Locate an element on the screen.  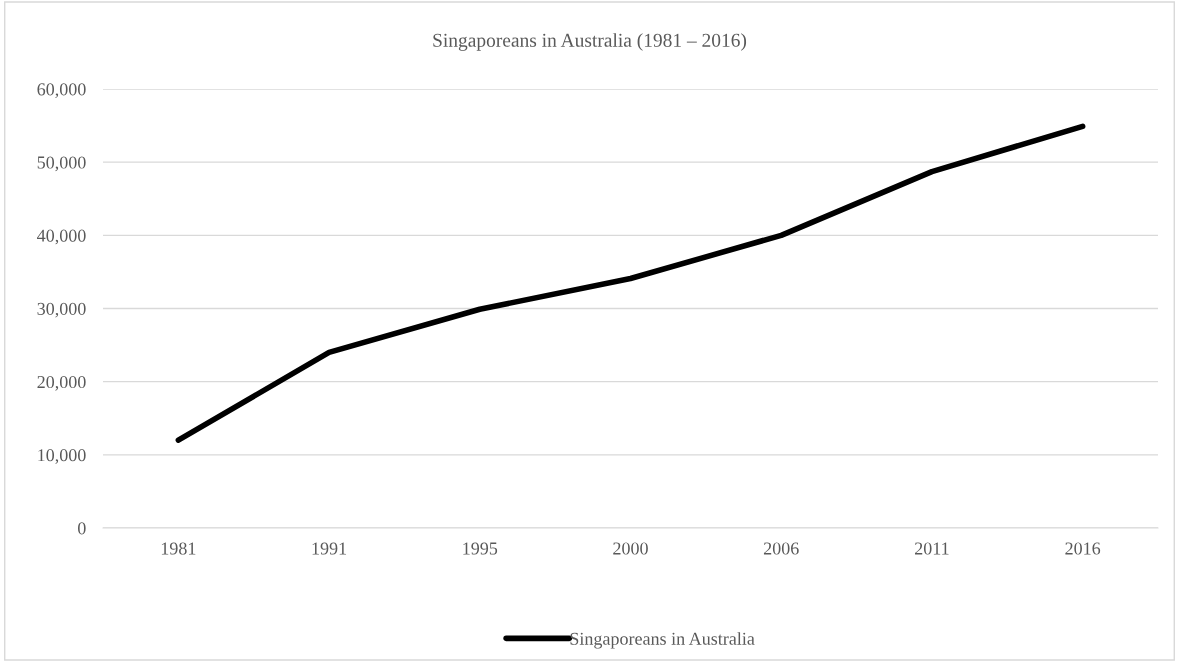
y-tick-label: 60,000 is located at coordinates (61, 91).